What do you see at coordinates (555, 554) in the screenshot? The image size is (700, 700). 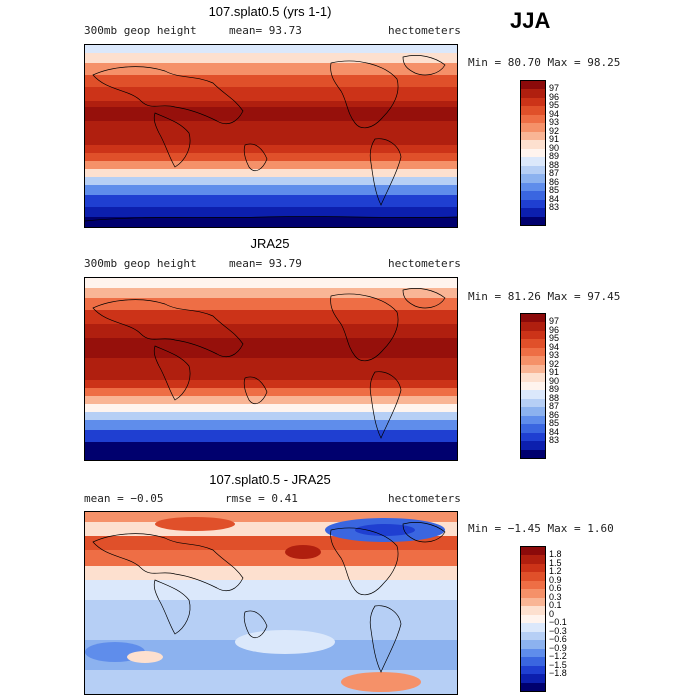 I see `colorbar-tick-label: 1.8` at bounding box center [555, 554].